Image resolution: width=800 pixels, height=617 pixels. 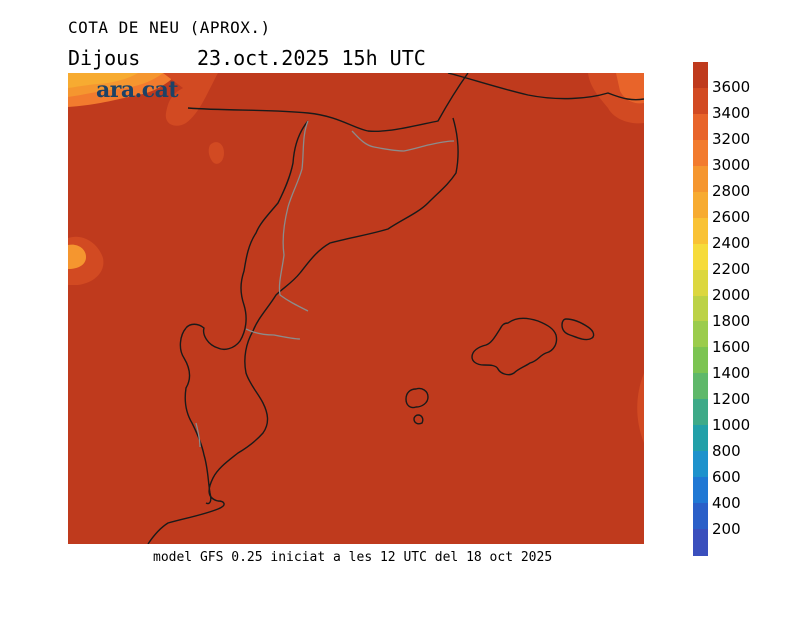 I want to click on formentera, so click(x=418, y=419).